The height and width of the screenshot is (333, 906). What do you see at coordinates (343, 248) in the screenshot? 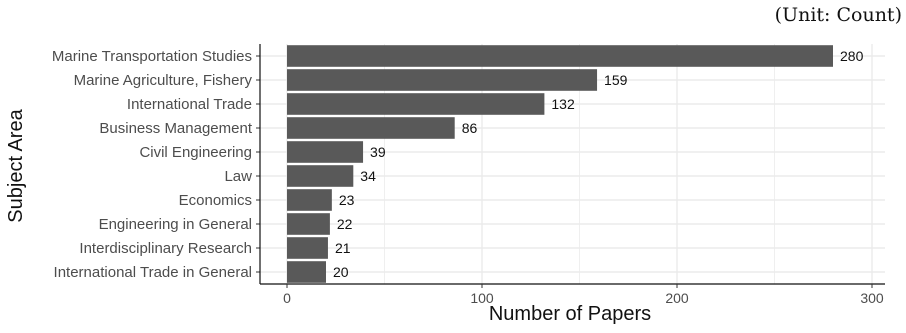
I see `data-label: 21` at bounding box center [343, 248].